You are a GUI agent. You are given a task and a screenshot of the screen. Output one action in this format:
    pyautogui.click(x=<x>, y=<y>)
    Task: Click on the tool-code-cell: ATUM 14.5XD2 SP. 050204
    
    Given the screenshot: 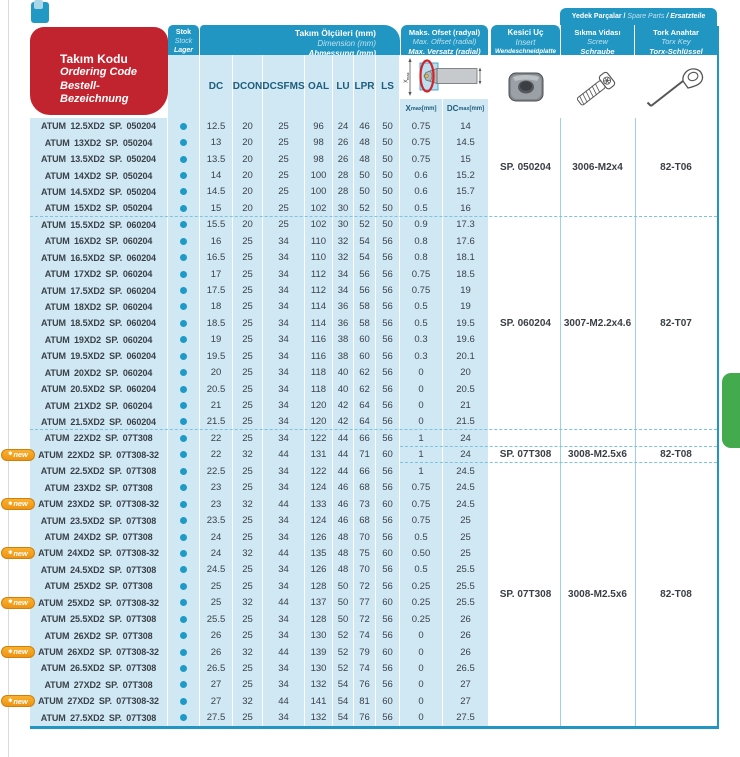 What is the action you would take?
    pyautogui.click(x=99, y=192)
    